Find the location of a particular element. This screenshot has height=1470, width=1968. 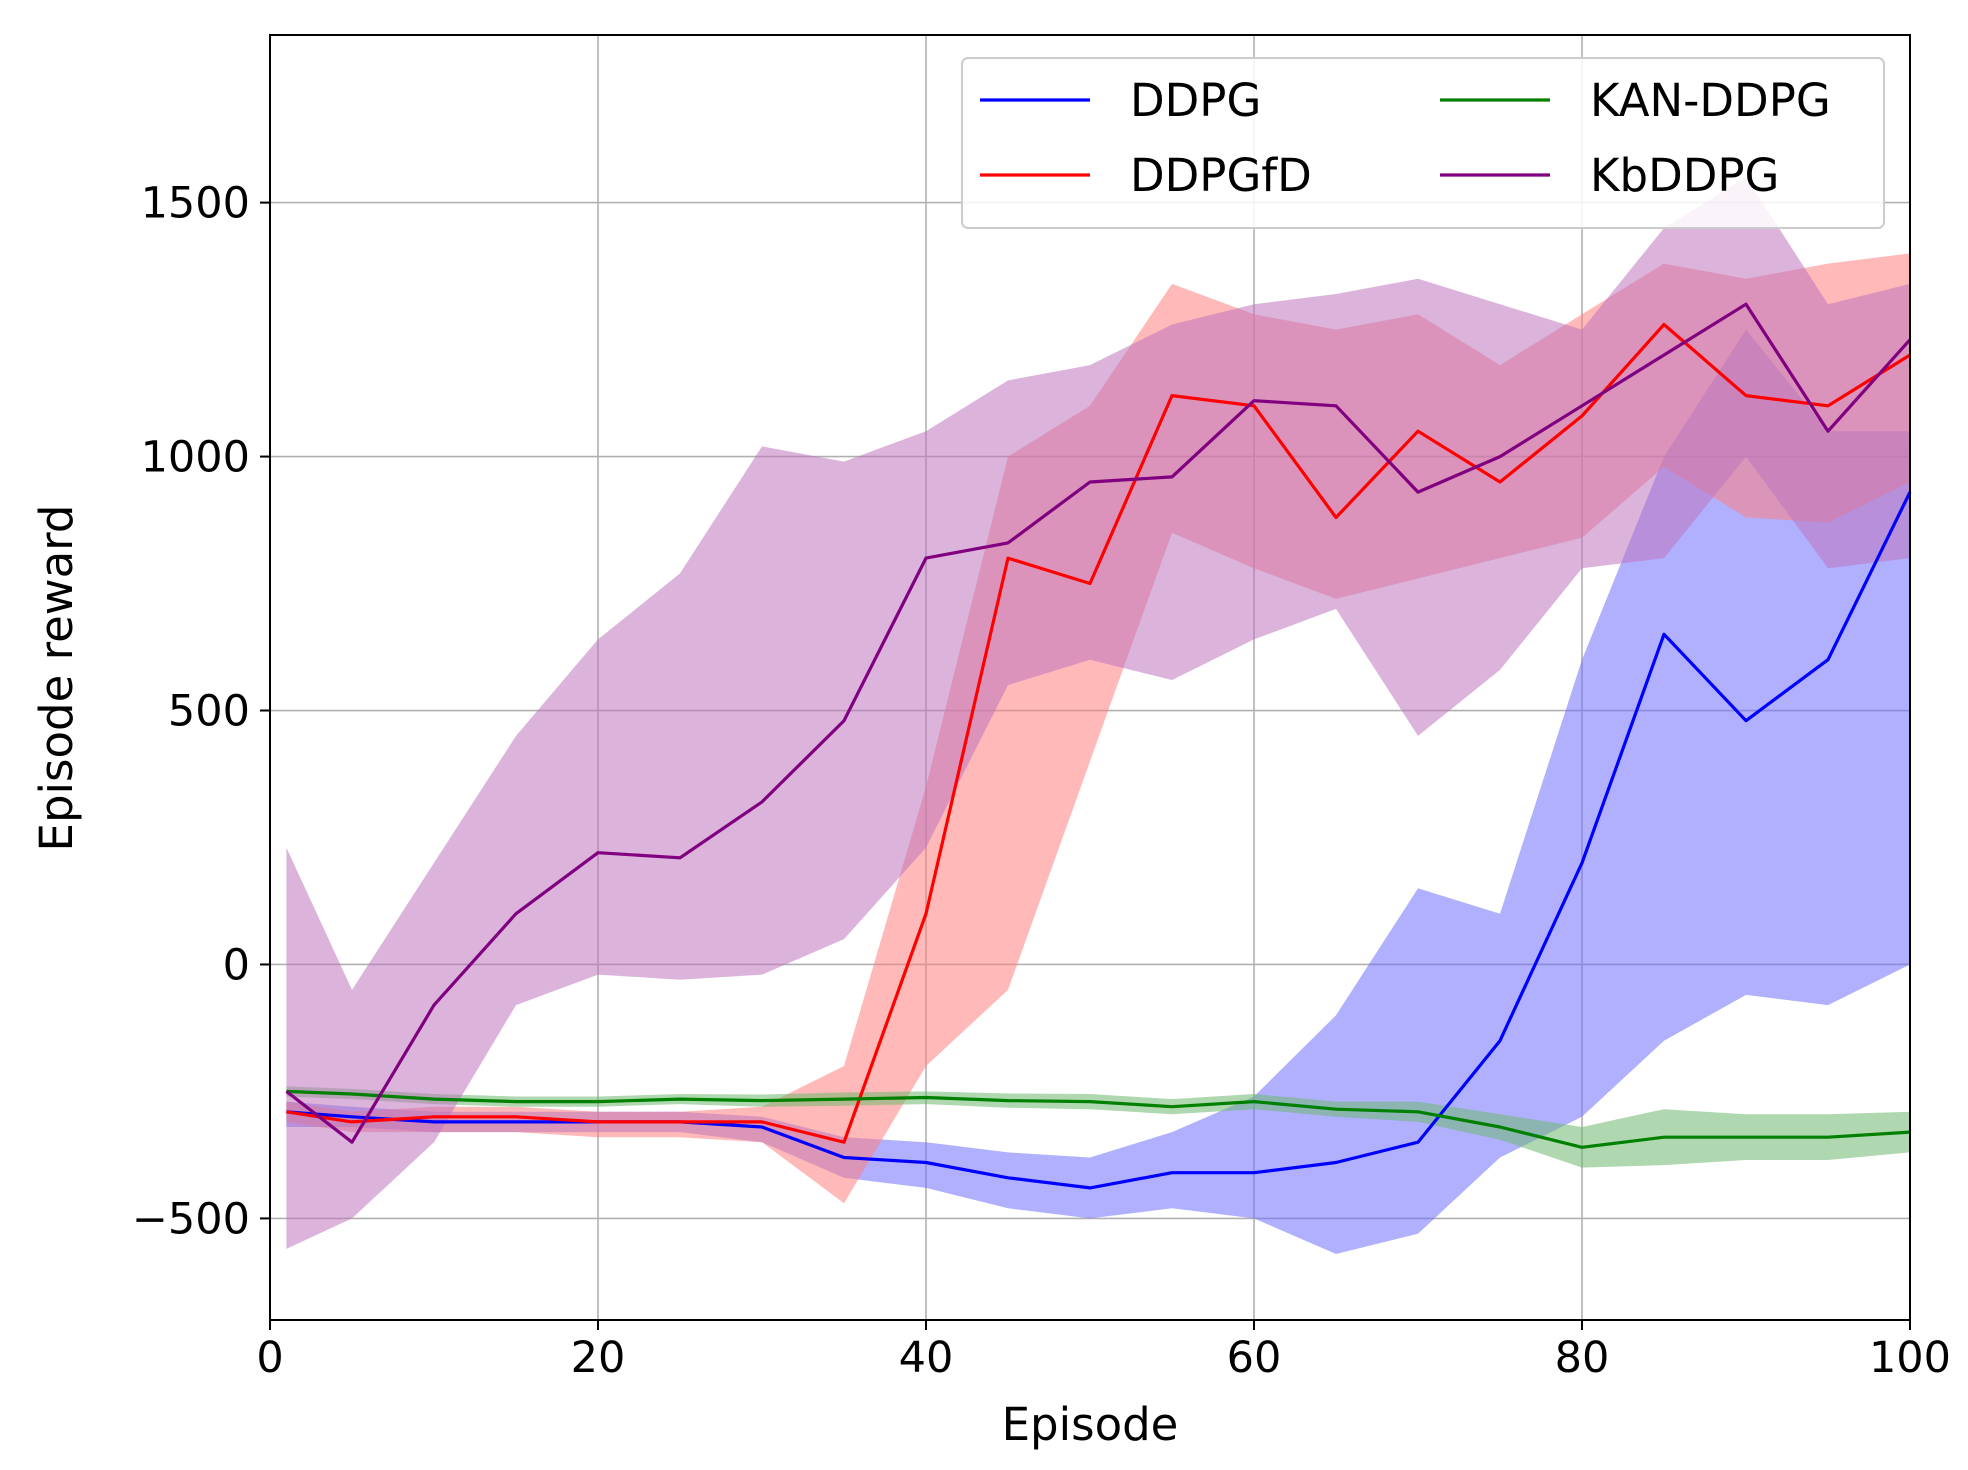

x-tick-label-40: 40 is located at coordinates (926, 1358).